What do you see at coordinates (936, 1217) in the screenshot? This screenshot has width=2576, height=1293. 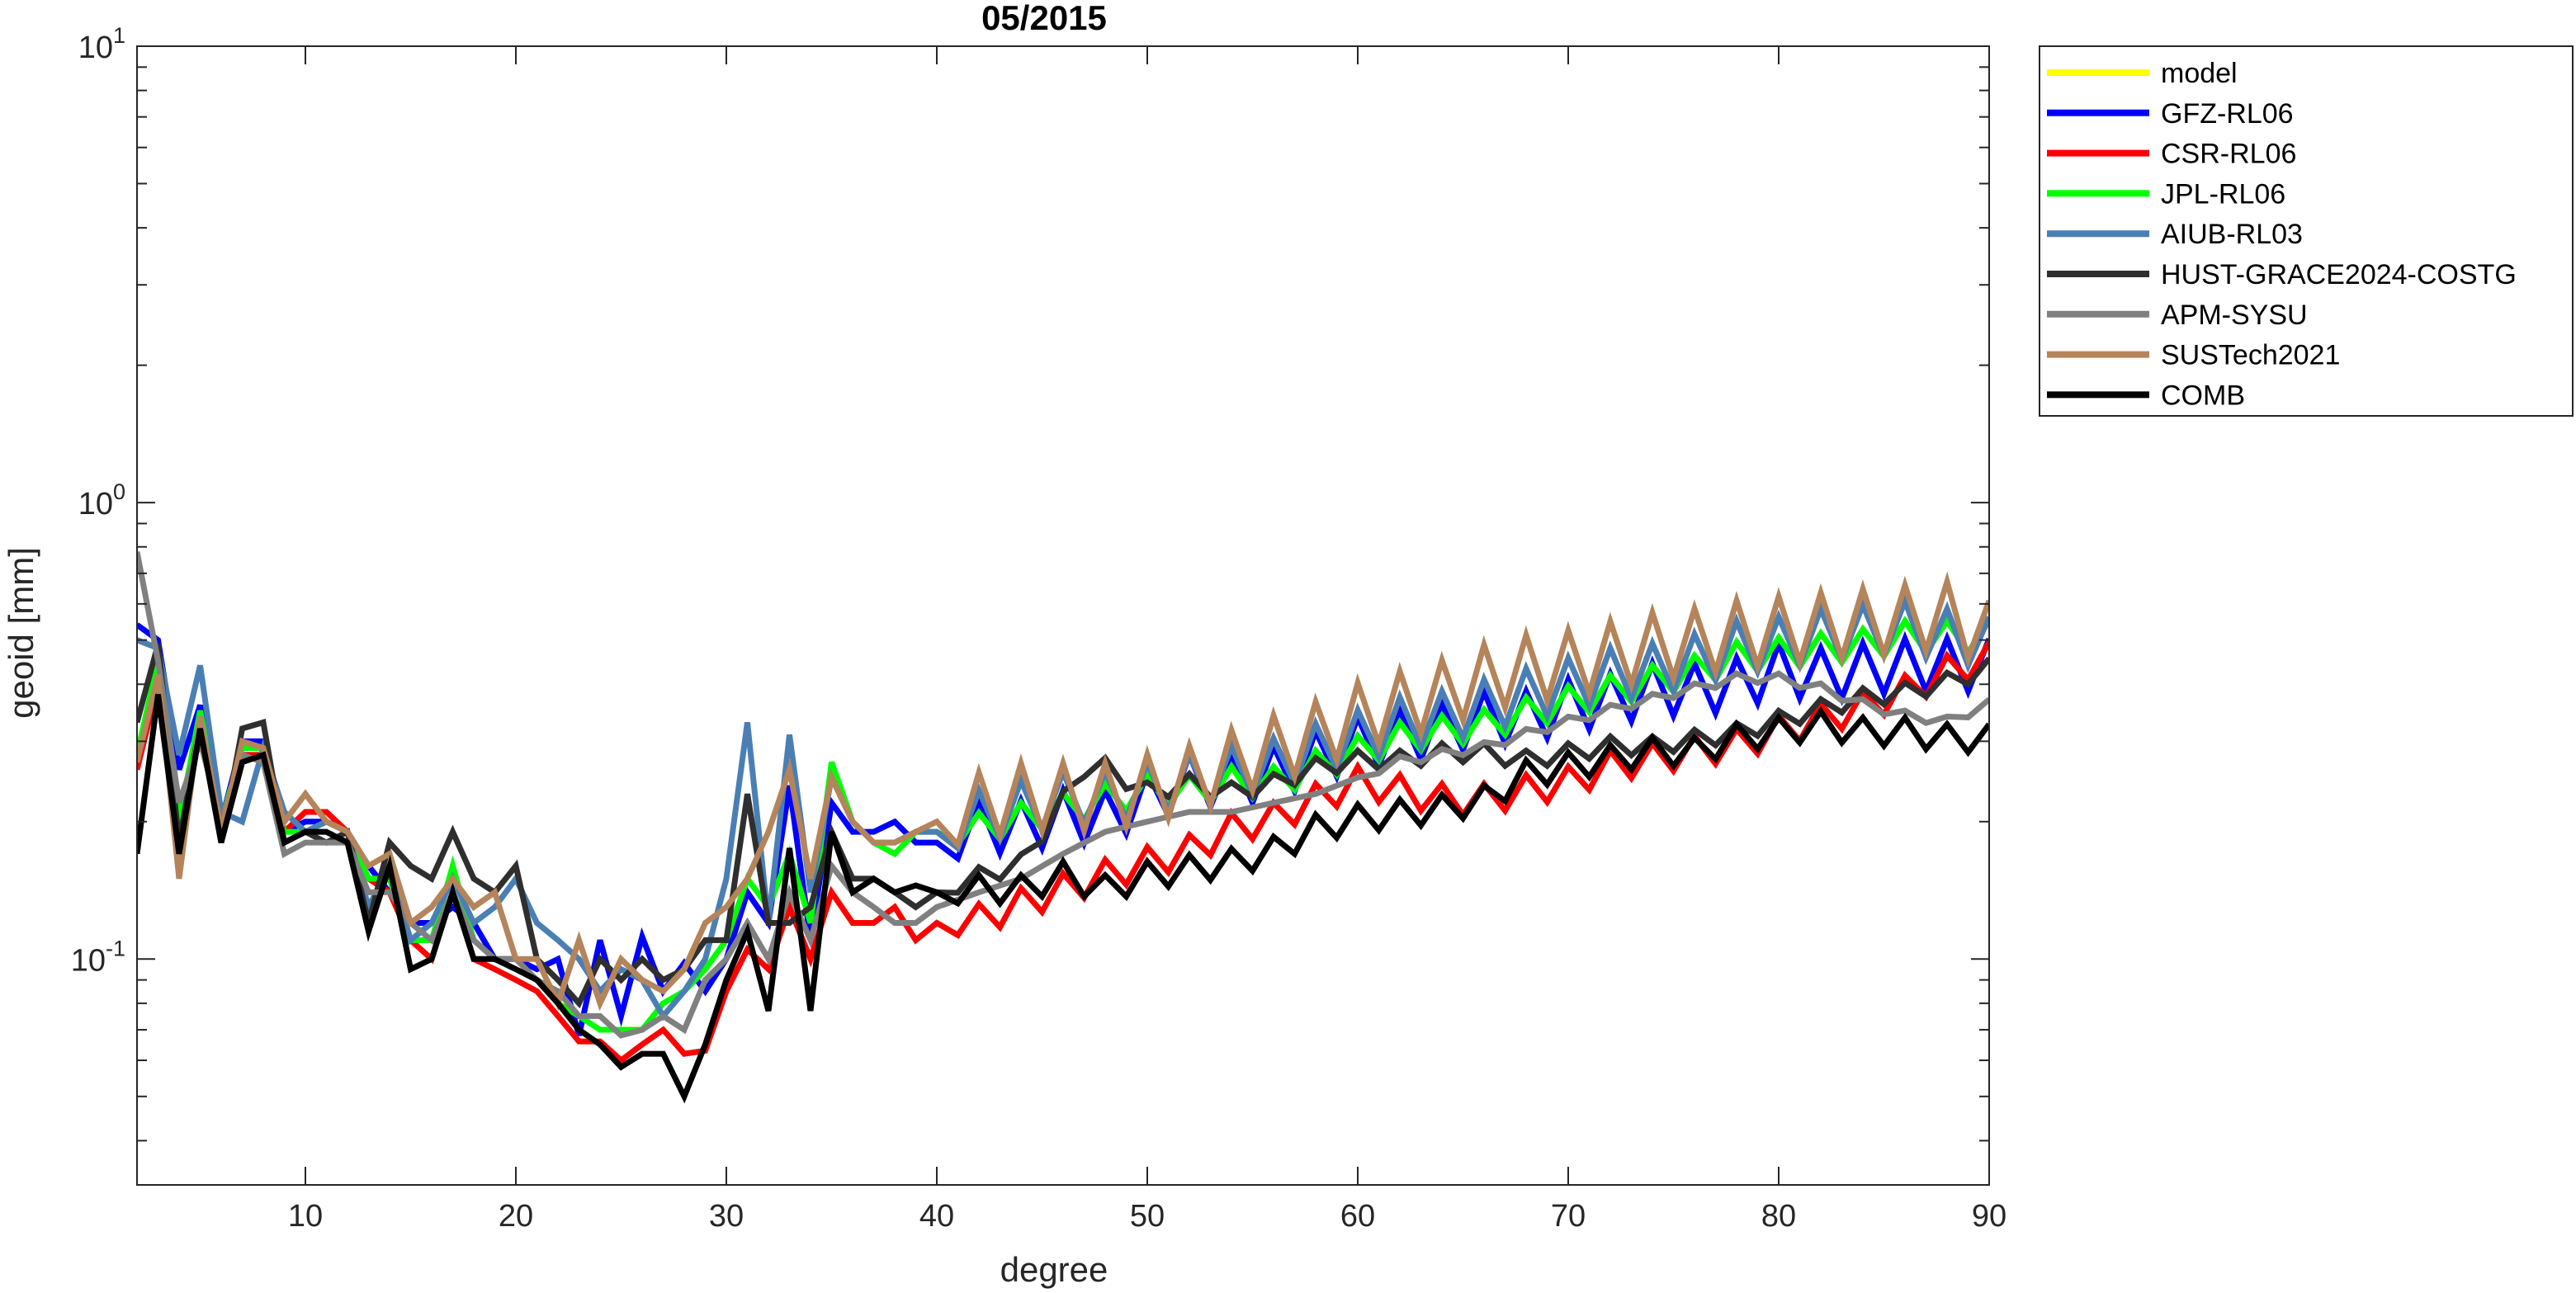 I see `x-tick-label: 40` at bounding box center [936, 1217].